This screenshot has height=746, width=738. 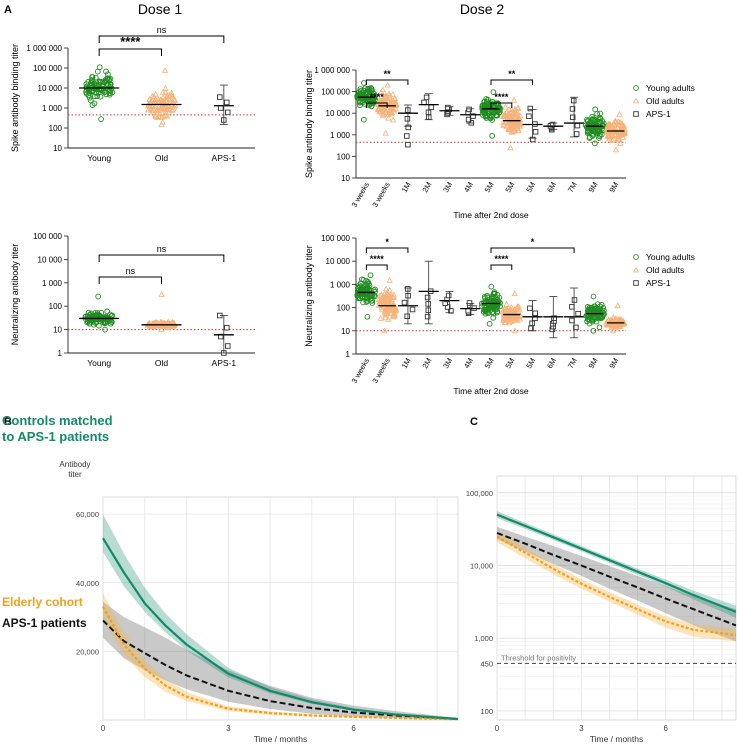 I want to click on x-tick-label: 9M, so click(x=613, y=364).